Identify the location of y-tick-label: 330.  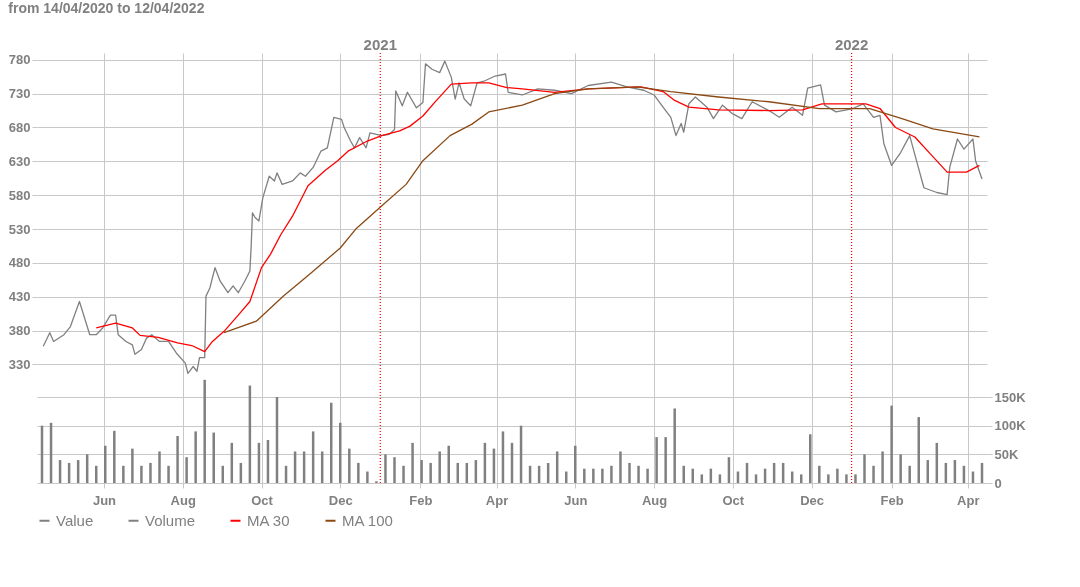
(19, 364).